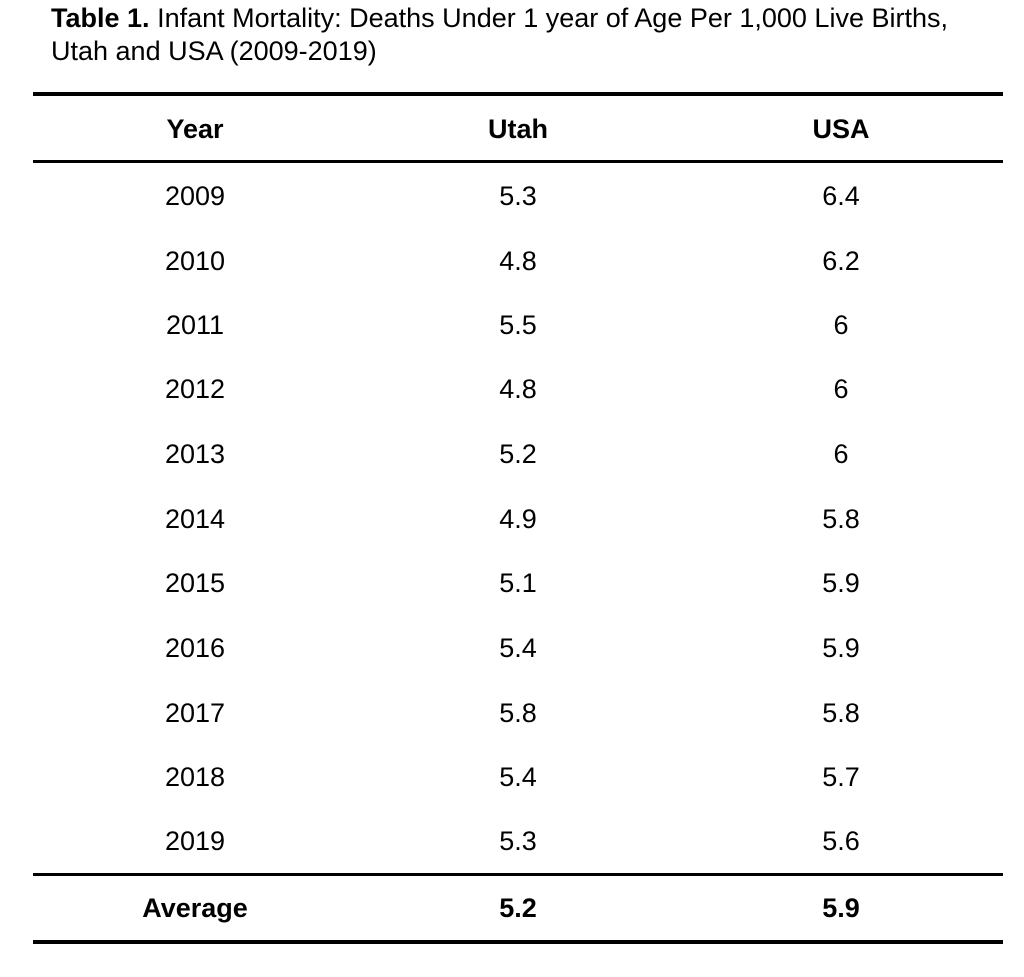  I want to click on year-cell: 2012, so click(195, 388).